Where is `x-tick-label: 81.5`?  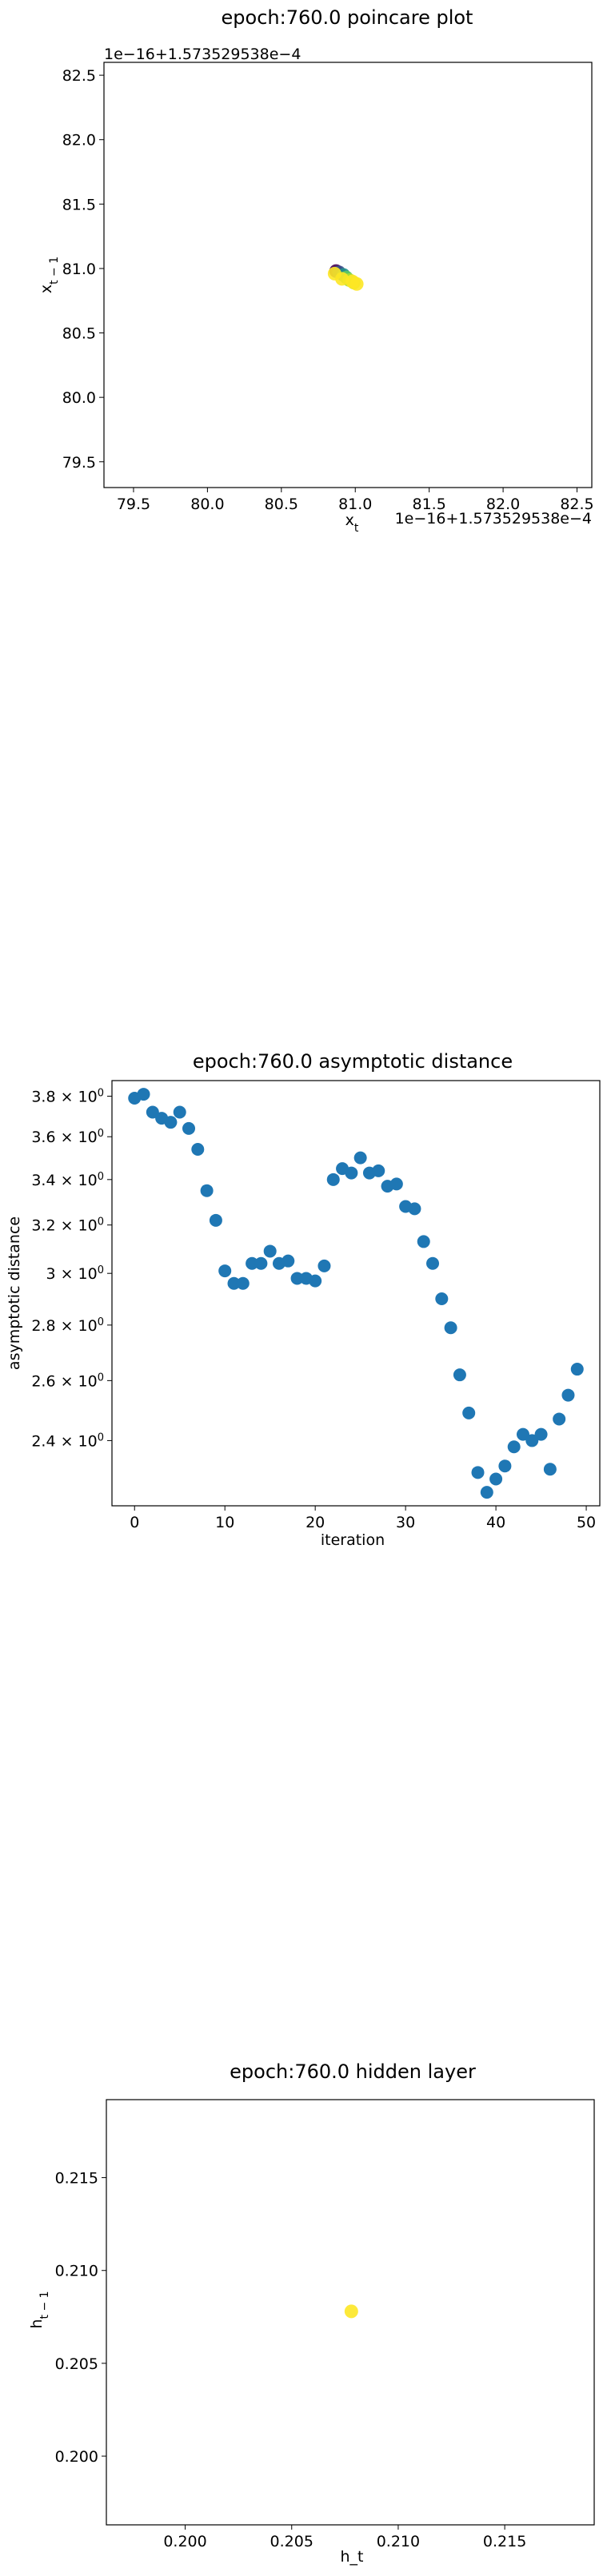 x-tick-label: 81.5 is located at coordinates (430, 504).